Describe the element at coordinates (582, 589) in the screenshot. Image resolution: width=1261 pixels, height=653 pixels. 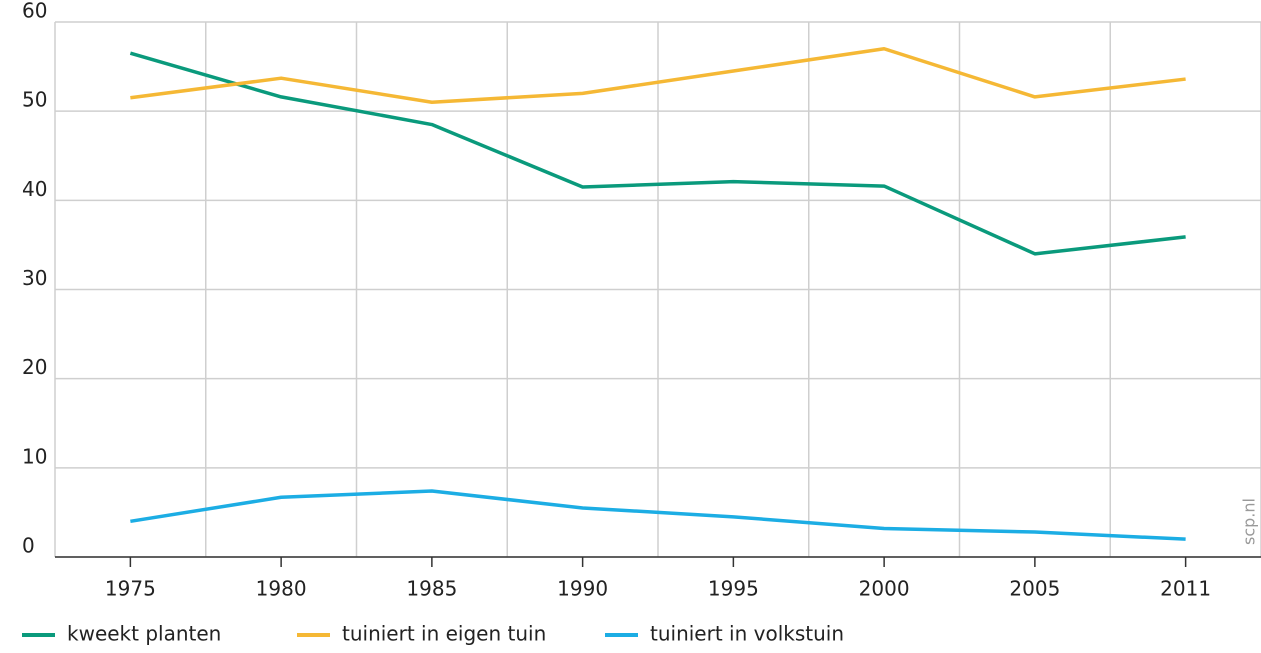
I see `x-tick-label: 1990` at that location.